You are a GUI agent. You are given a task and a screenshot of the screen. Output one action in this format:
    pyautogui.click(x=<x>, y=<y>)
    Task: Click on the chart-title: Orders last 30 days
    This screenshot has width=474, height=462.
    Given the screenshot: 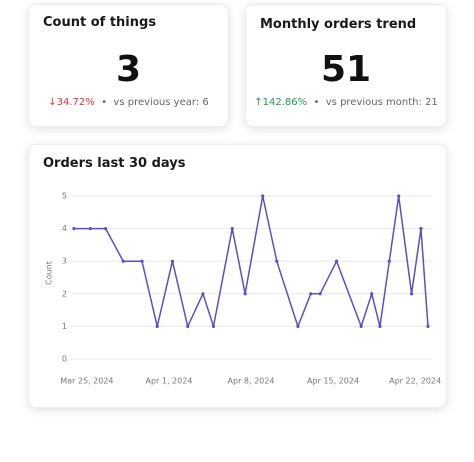 What is the action you would take?
    pyautogui.click(x=114, y=163)
    